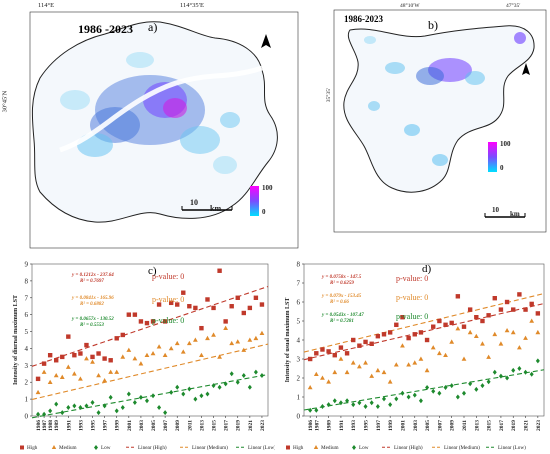 The height and width of the screenshot is (454, 550). Describe the element at coordinates (330, 448) in the screenshot. I see `legend-label-medium: Medium` at that location.